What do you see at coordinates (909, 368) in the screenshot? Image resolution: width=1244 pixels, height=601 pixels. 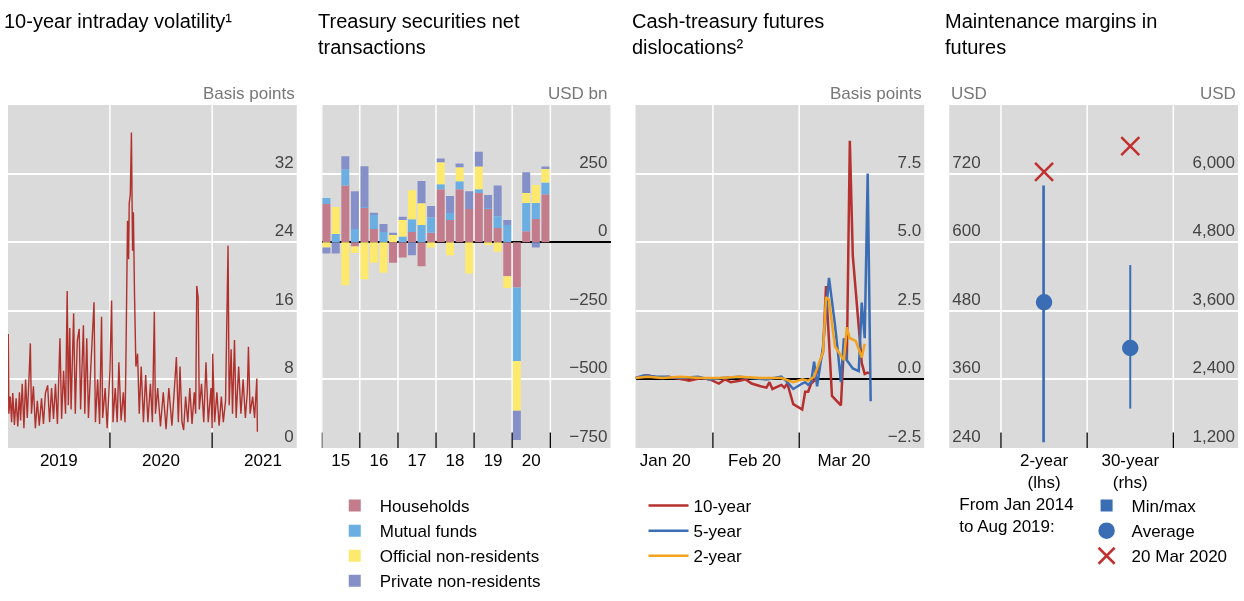 I see `y-tick-label: 0.0` at bounding box center [909, 368].